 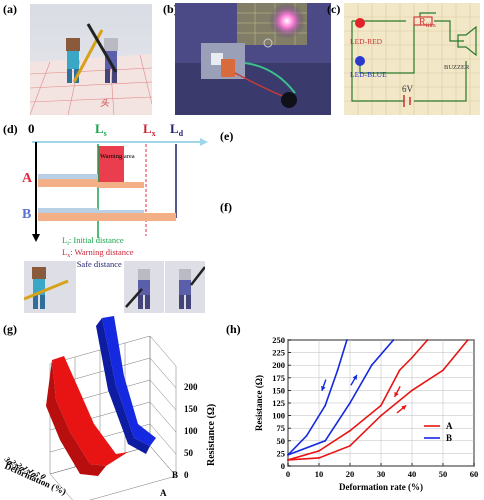 I want to click on zero-label: 0, so click(x=31, y=128).